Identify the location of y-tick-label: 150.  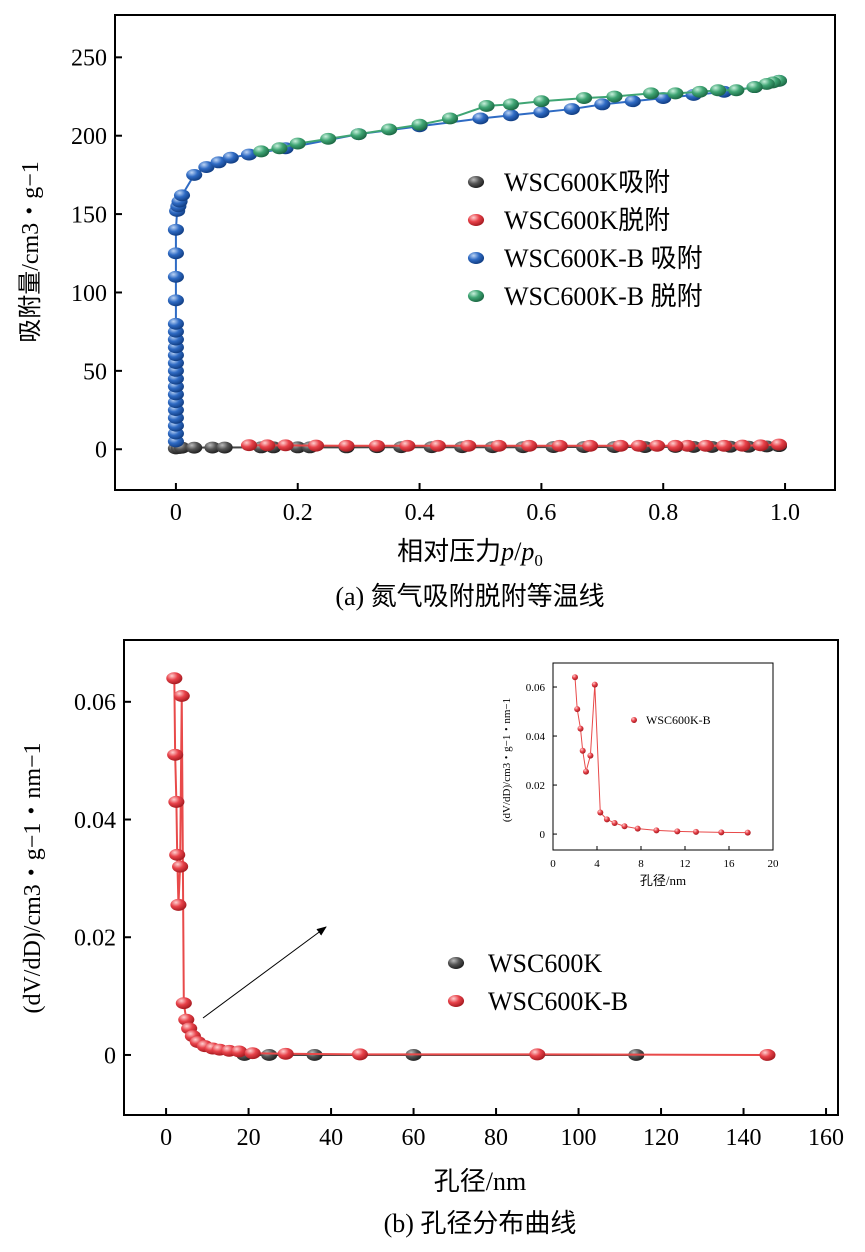
(89, 215).